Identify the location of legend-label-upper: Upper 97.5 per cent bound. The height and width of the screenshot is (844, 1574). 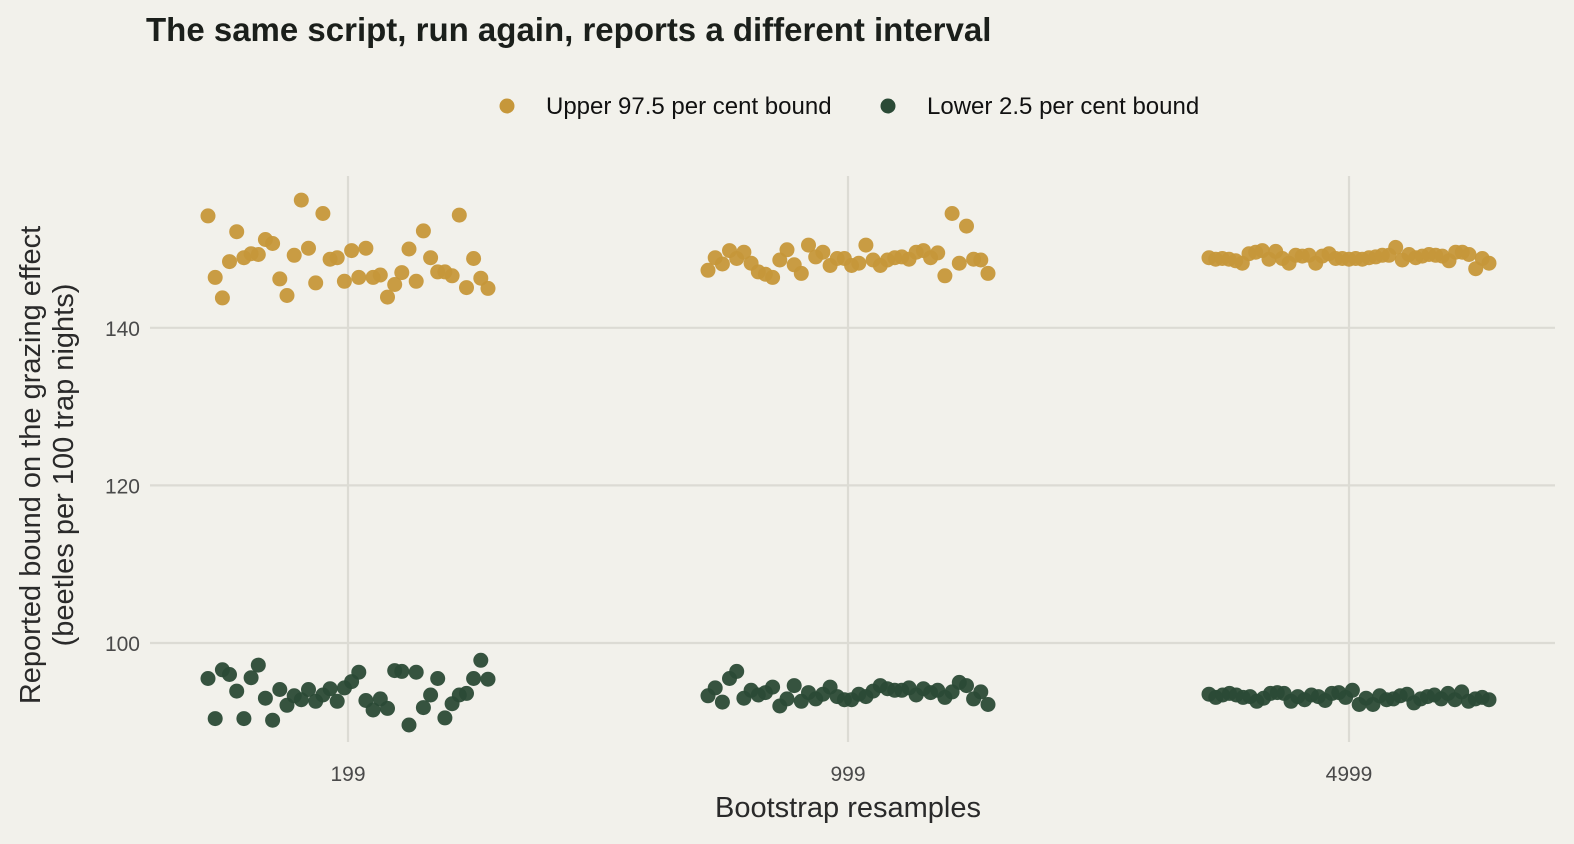
(689, 106).